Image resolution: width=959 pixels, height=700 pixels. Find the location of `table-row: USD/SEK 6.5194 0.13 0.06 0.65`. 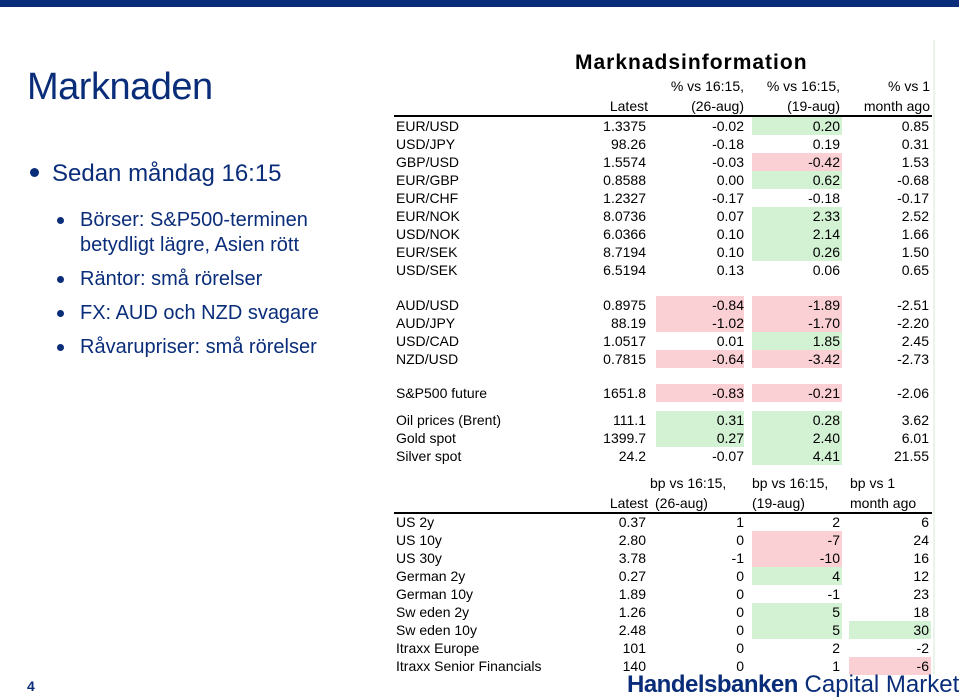

table-row: USD/SEK 6.5194 0.13 0.06 0.65 is located at coordinates (663, 270).